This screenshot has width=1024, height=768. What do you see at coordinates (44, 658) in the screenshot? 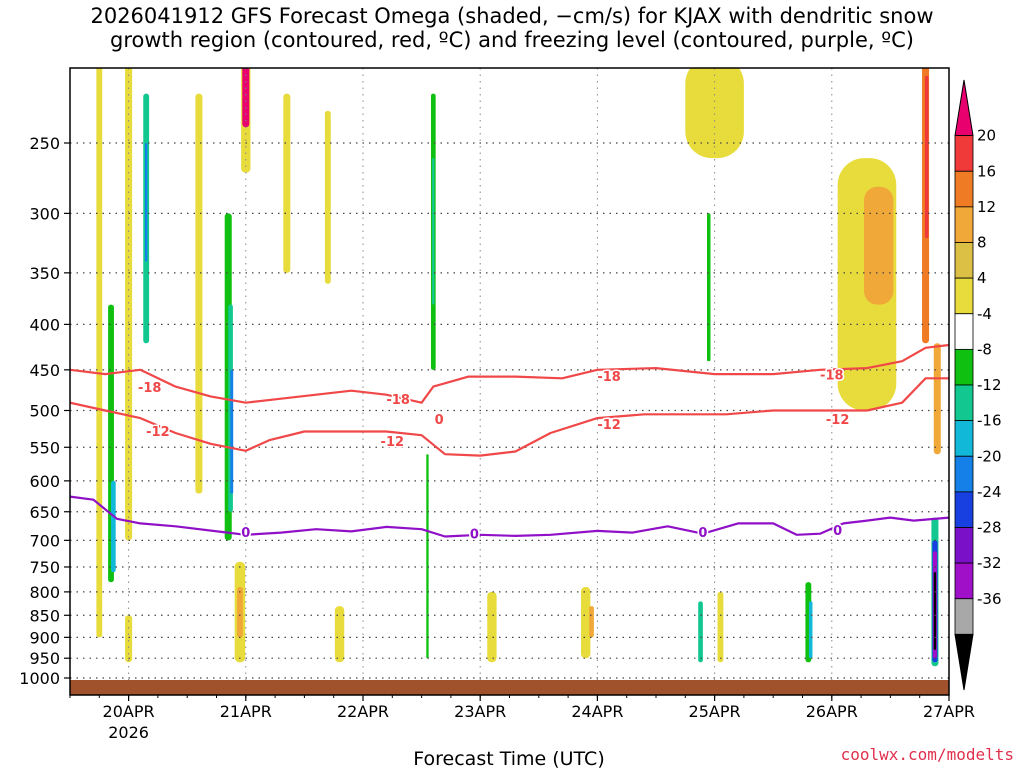
I see `y-tick-label: 950` at bounding box center [44, 658].